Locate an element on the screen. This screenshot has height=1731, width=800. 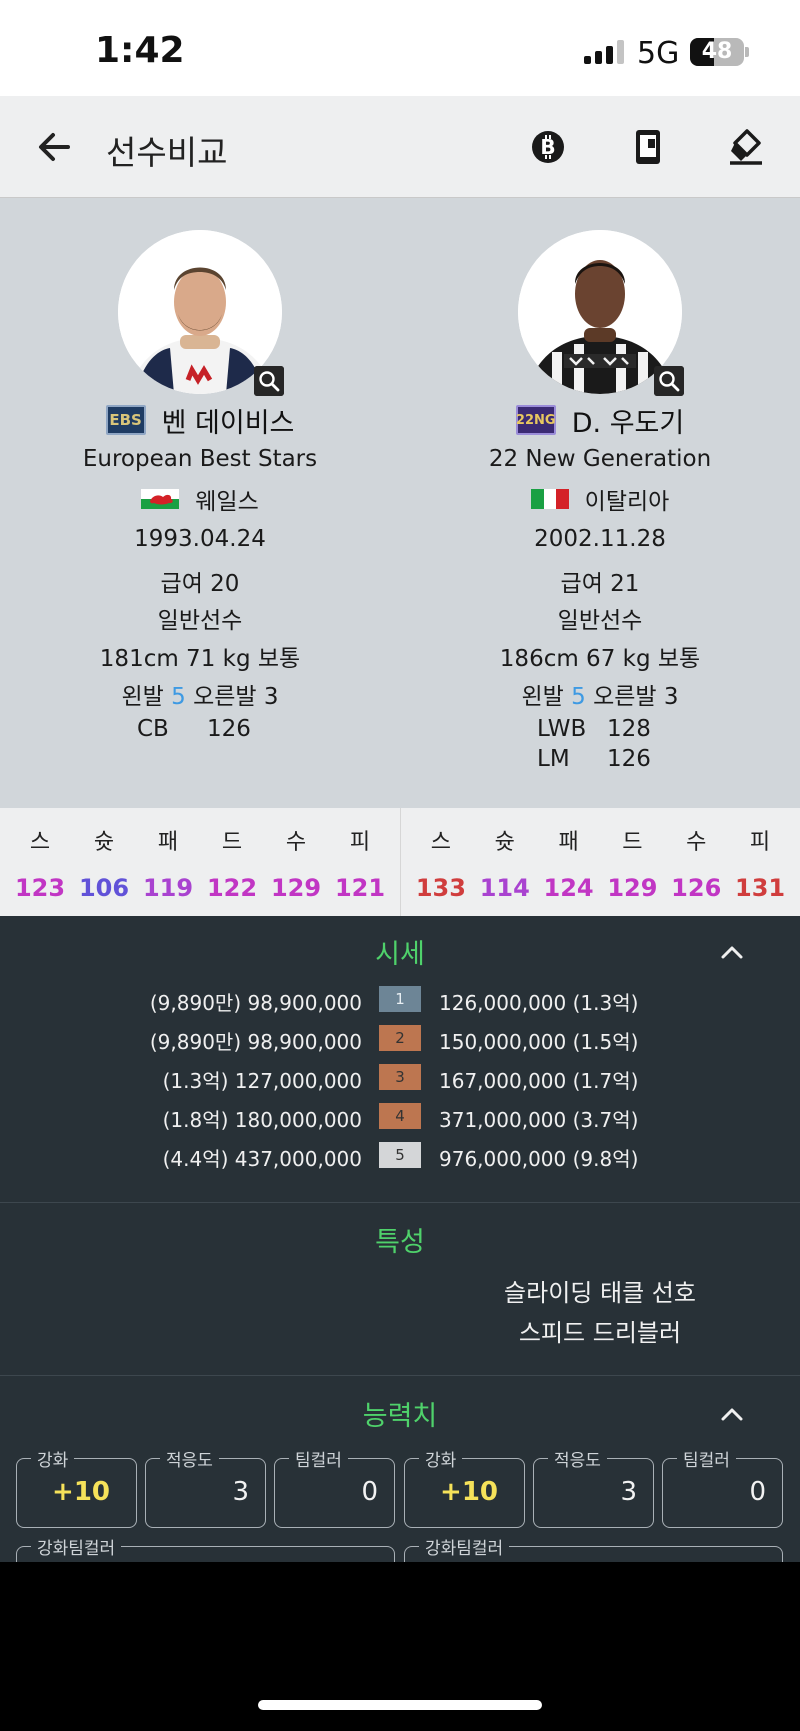
stat-value: 121 is located at coordinates (360, 888).